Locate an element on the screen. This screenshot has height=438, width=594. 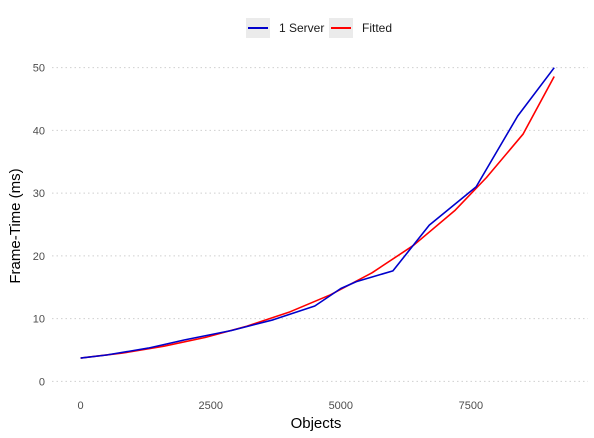
x-tick-label: 5000 is located at coordinates (341, 406).